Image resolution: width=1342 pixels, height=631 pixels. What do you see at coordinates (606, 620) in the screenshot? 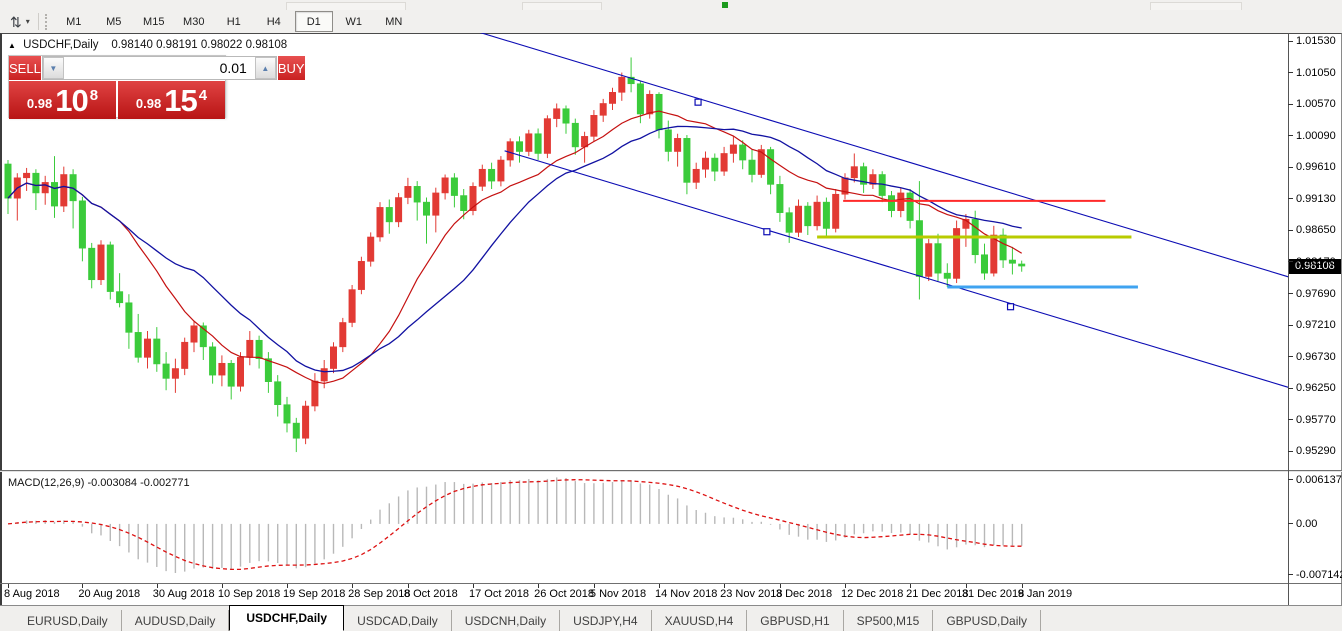
I see `chart-tab-usdjpy-h4: USDJPY,H4` at bounding box center [606, 620].